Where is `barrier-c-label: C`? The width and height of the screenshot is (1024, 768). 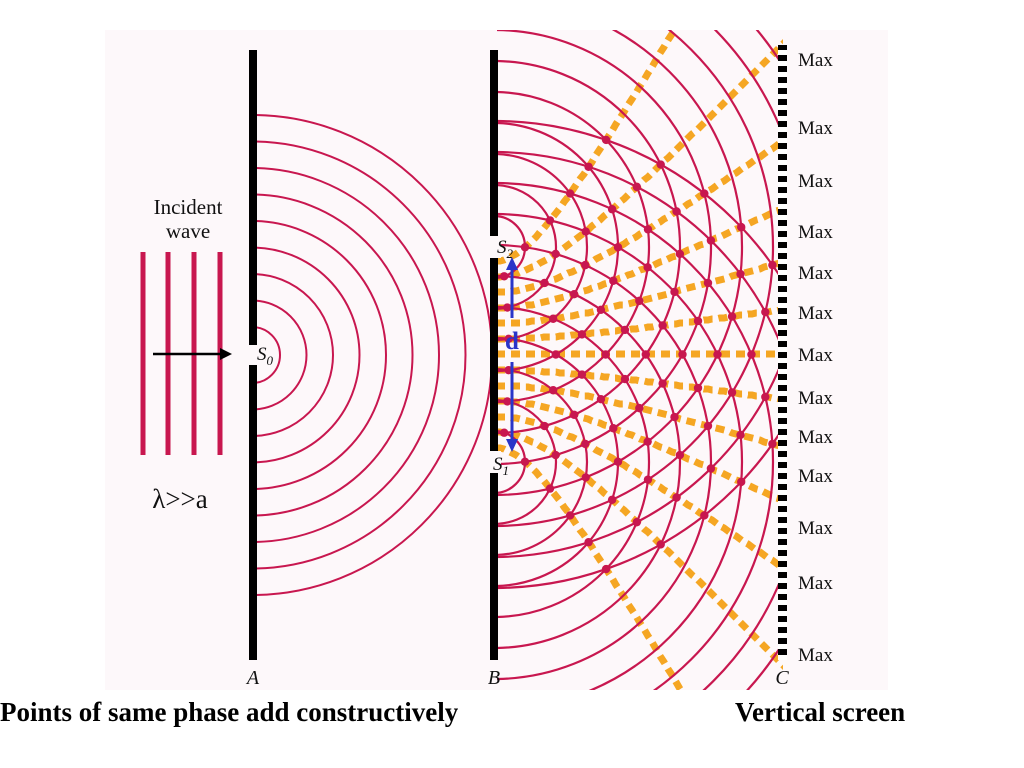
barrier-c-label: C is located at coordinates (782, 678).